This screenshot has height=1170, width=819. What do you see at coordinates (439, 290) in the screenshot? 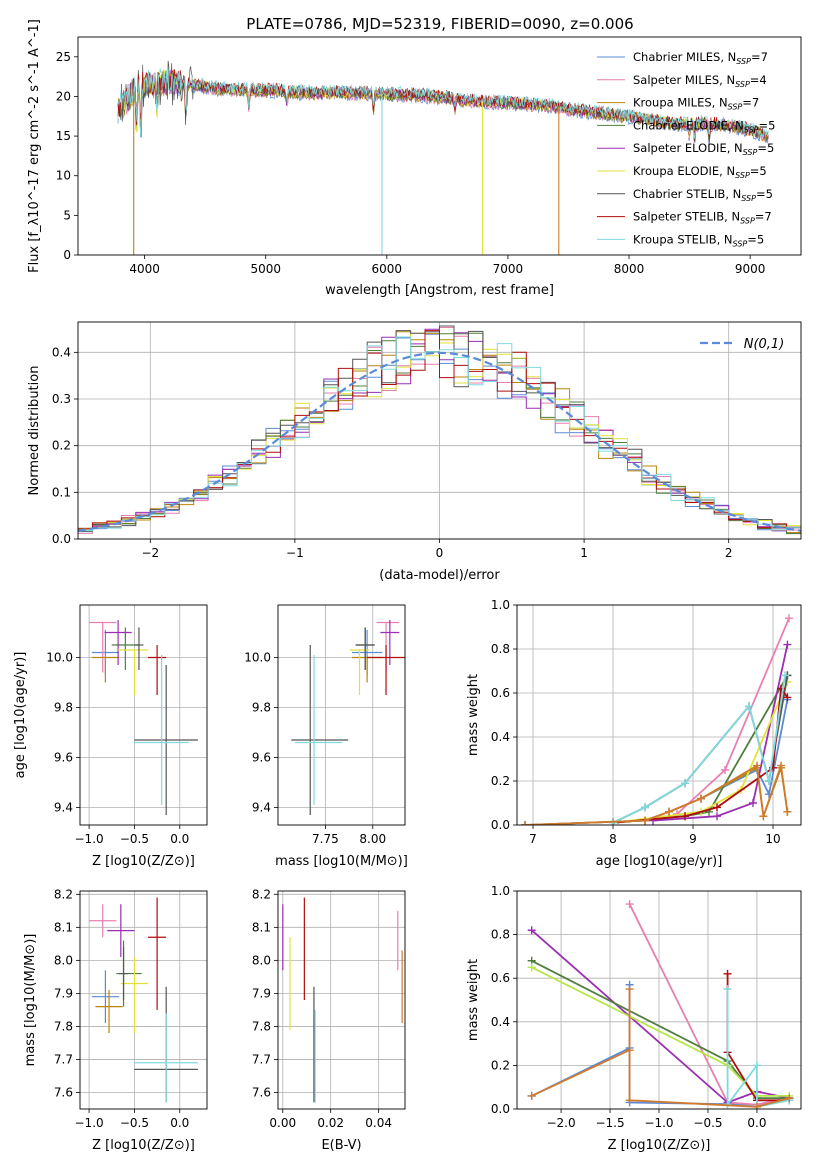
I see `x-axis-label: wavelength [Angstrom, rest frame]` at bounding box center [439, 290].